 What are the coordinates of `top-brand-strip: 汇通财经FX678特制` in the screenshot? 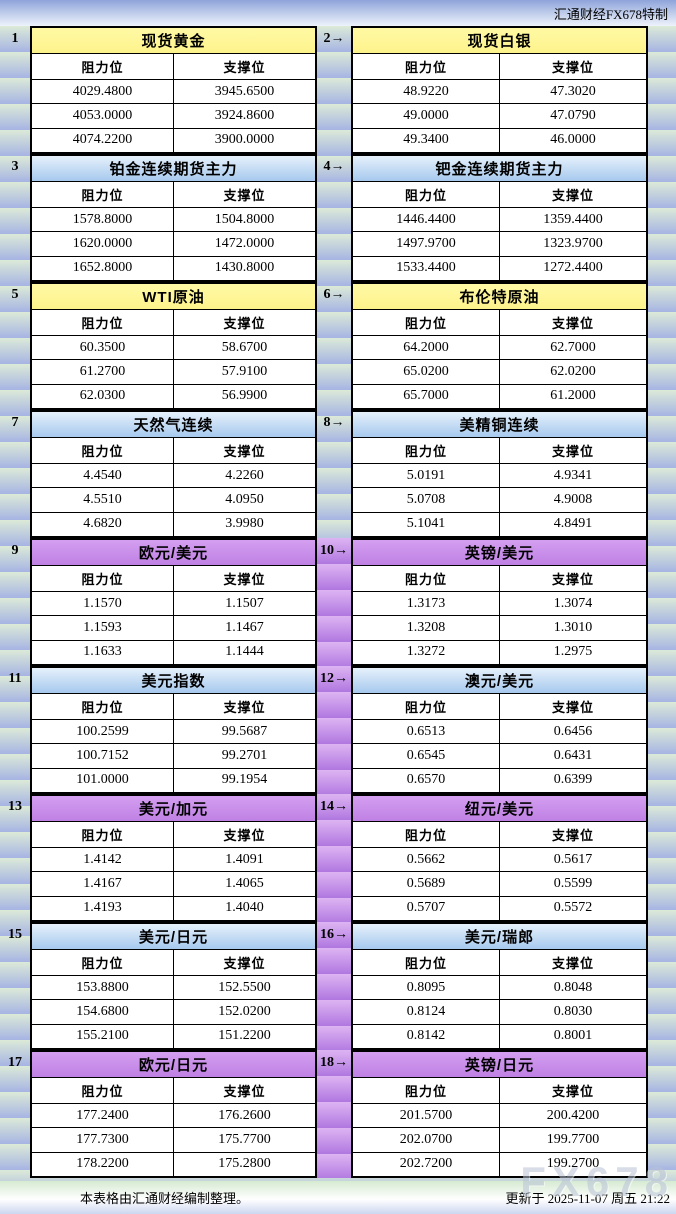 It's located at (338, 13).